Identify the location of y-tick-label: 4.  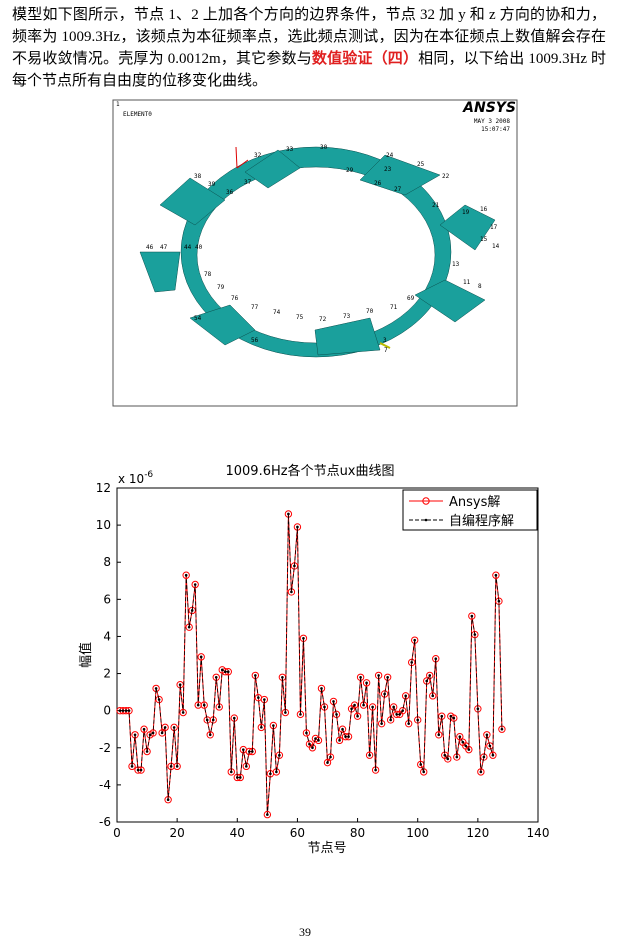
(107, 636).